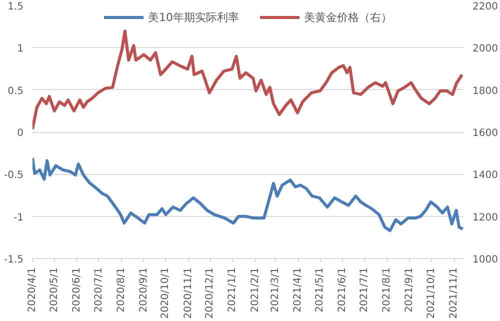  Describe the element at coordinates (121, 289) in the screenshot. I see `x-tick-label: 2020/8/1` at that location.